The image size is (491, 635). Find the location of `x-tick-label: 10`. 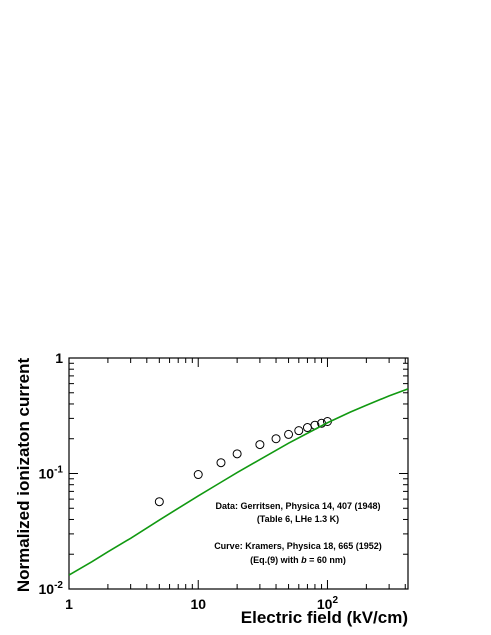

x-tick-label: 10 is located at coordinates (198, 604).